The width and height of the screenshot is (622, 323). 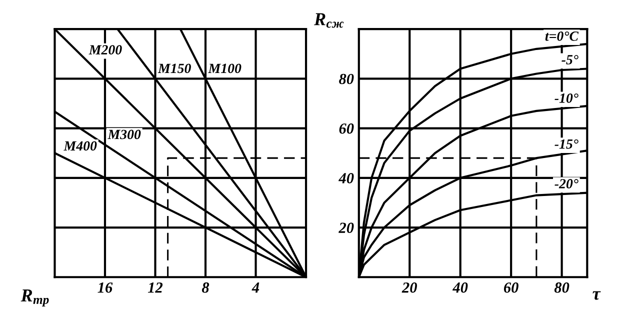 What do you see at coordinates (566, 98) in the screenshot?
I see `series-label: -10°` at bounding box center [566, 98].